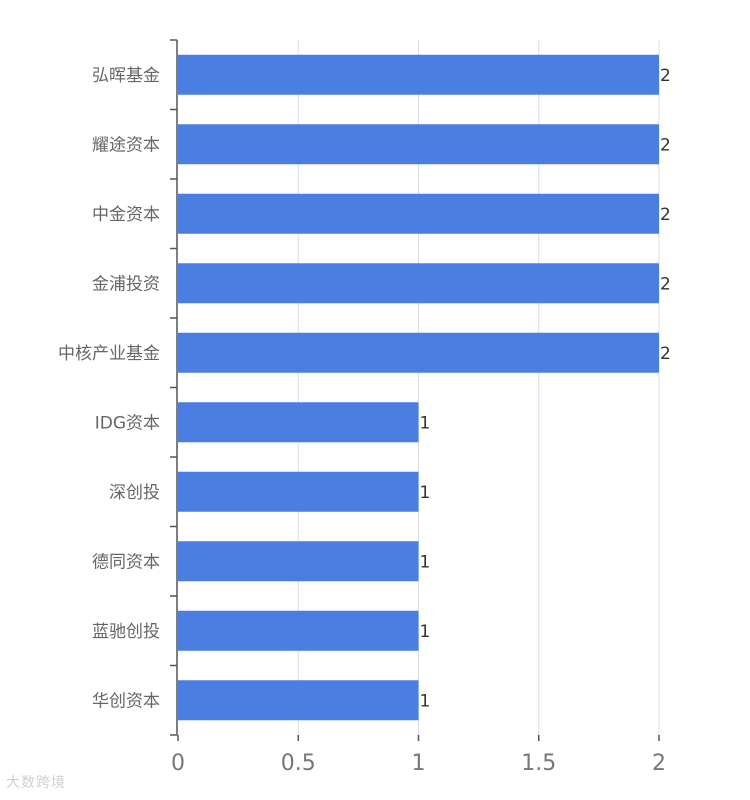  Describe the element at coordinates (126, 76) in the screenshot. I see `category-label: 弘晖基金` at that location.